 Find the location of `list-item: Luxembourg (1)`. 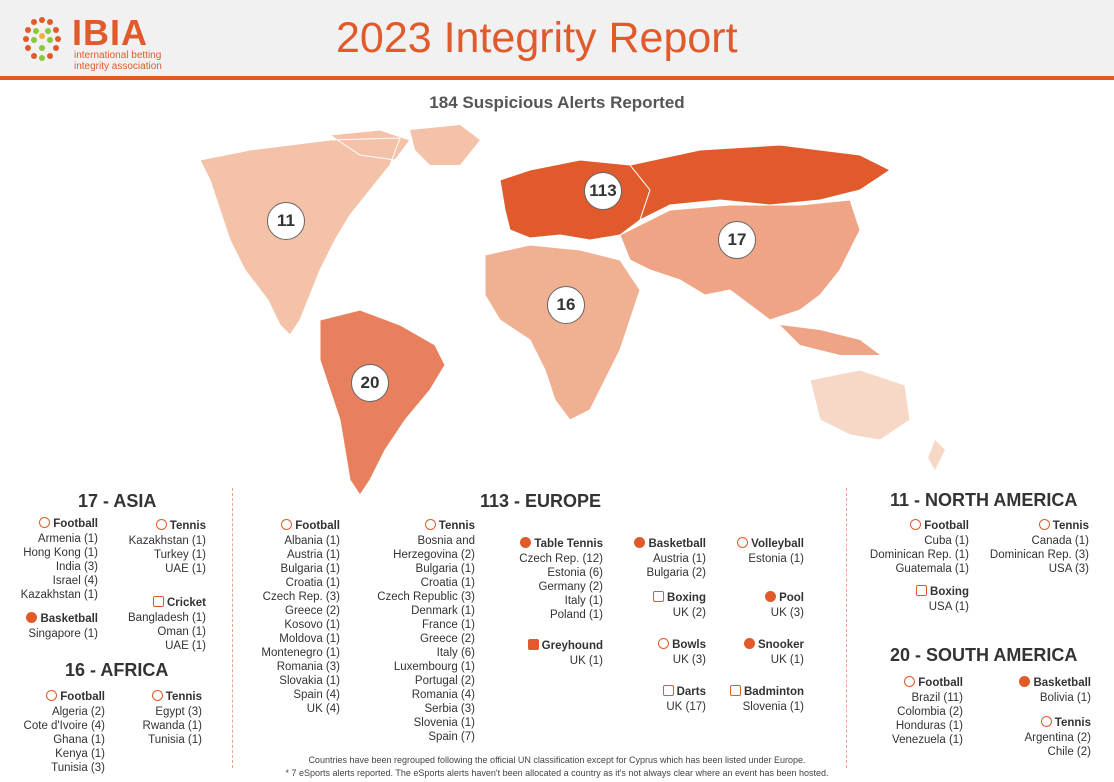

list-item: Luxembourg (1) is located at coordinates (434, 667).